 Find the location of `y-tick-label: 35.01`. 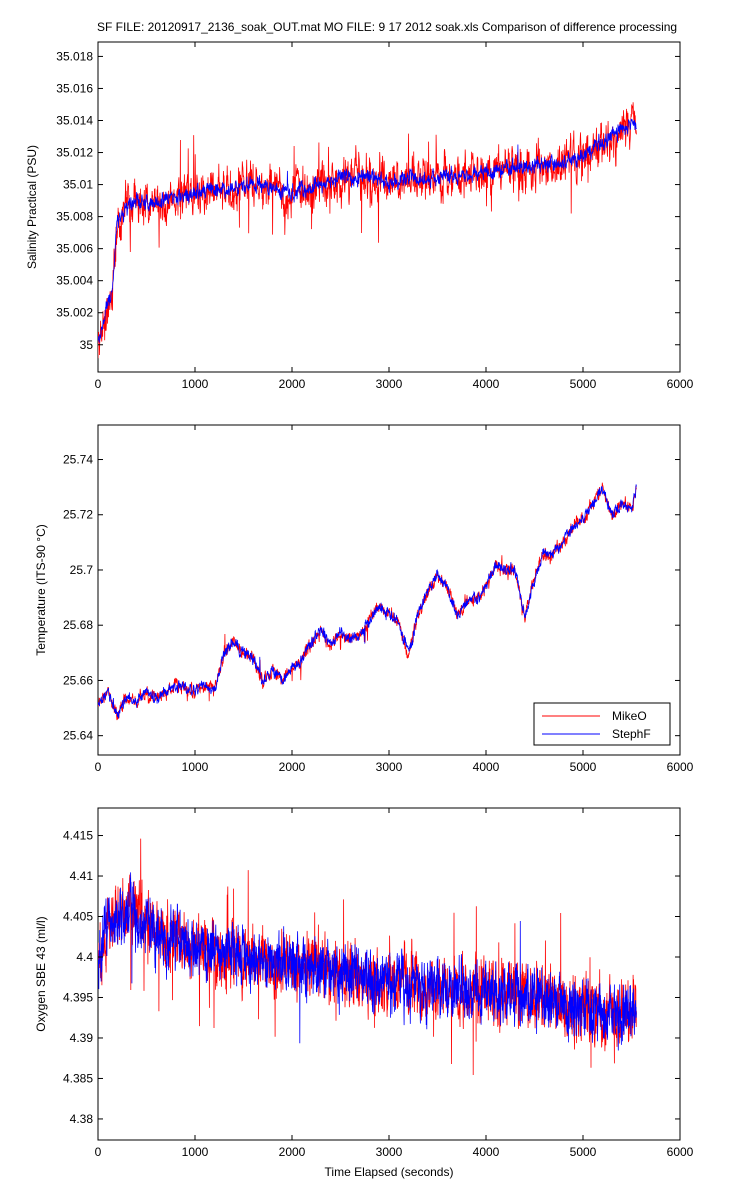

y-tick-label: 35.01 is located at coordinates (78, 185).